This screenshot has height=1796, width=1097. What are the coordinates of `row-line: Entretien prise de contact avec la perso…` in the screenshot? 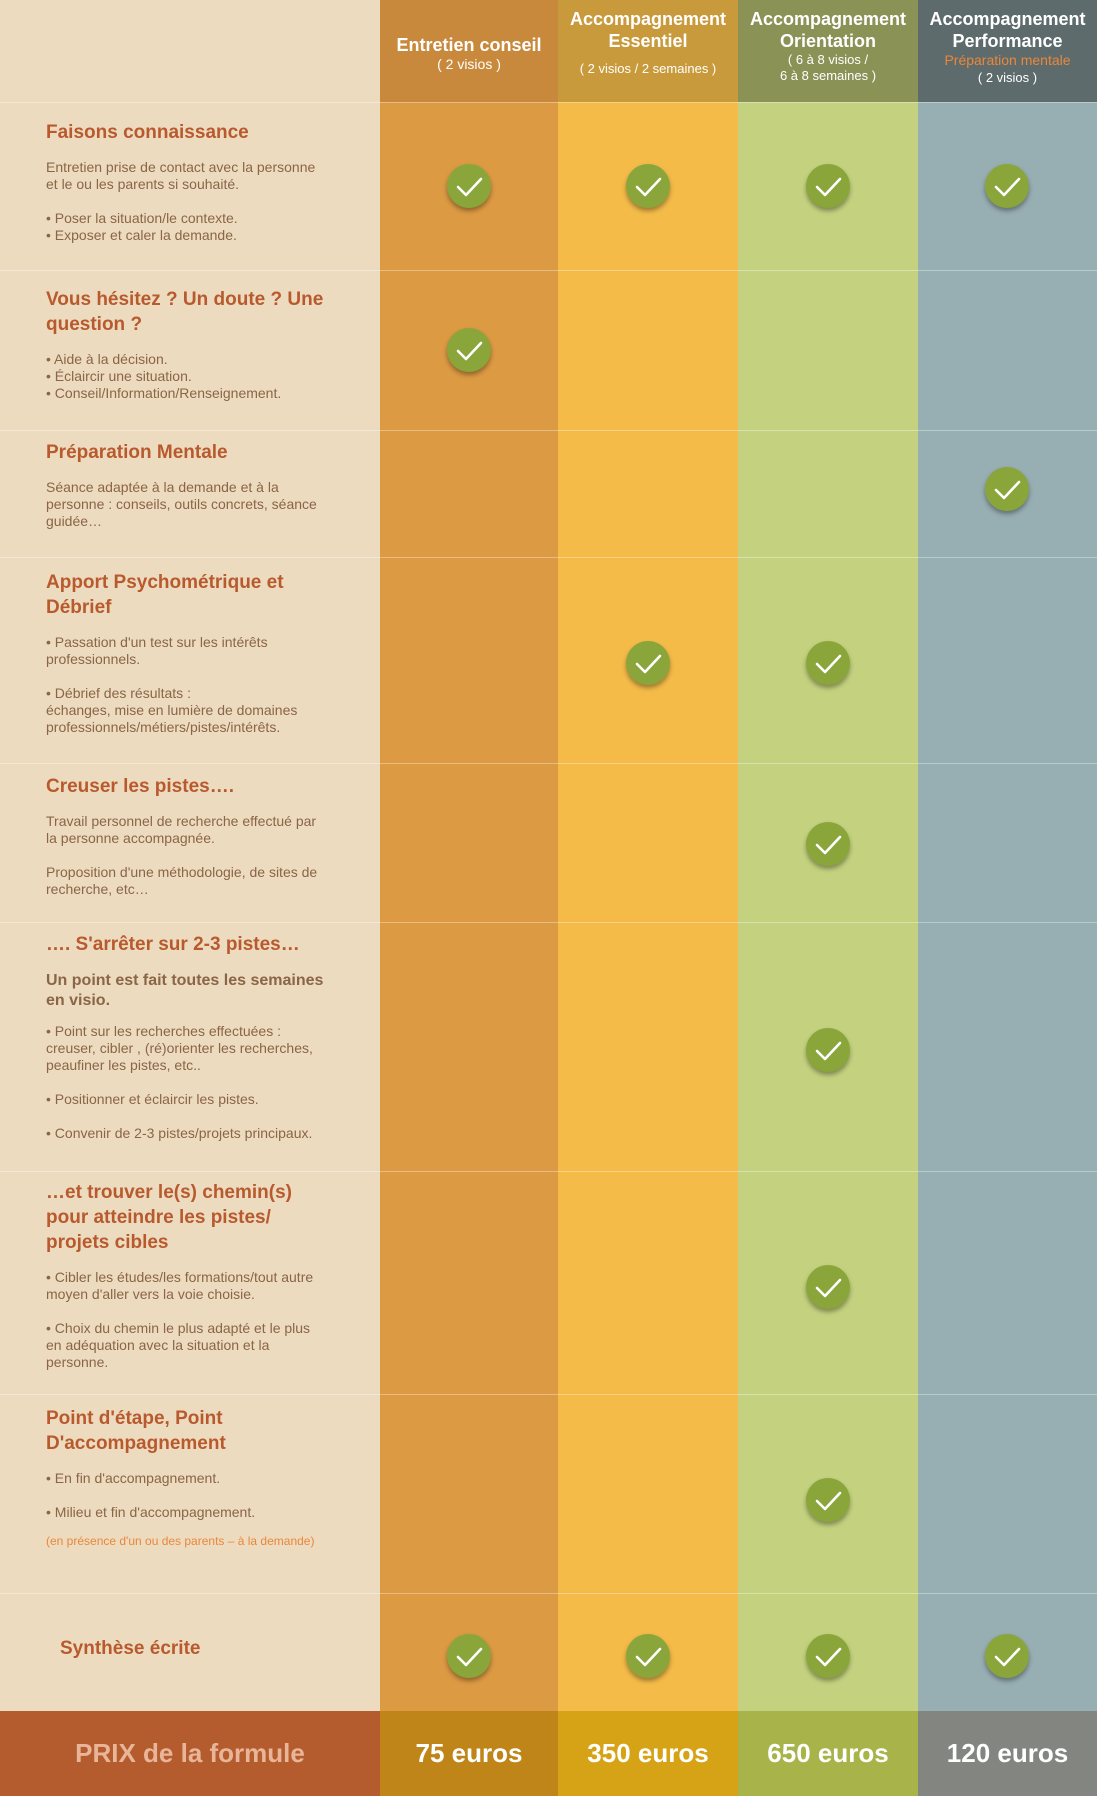 It's located at (181, 167).